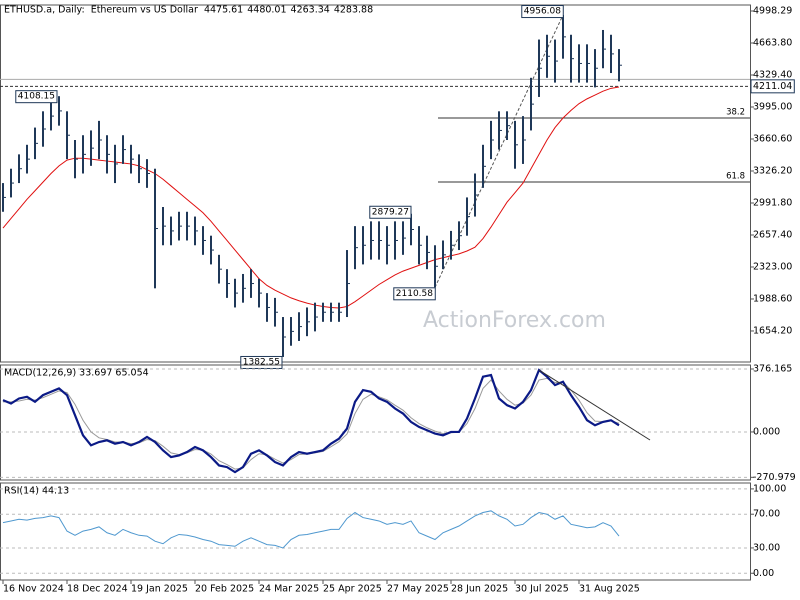 Image resolution: width=800 pixels, height=600 pixels. What do you see at coordinates (772, 170) in the screenshot?
I see `y-tick-label: 3326.20` at bounding box center [772, 170].